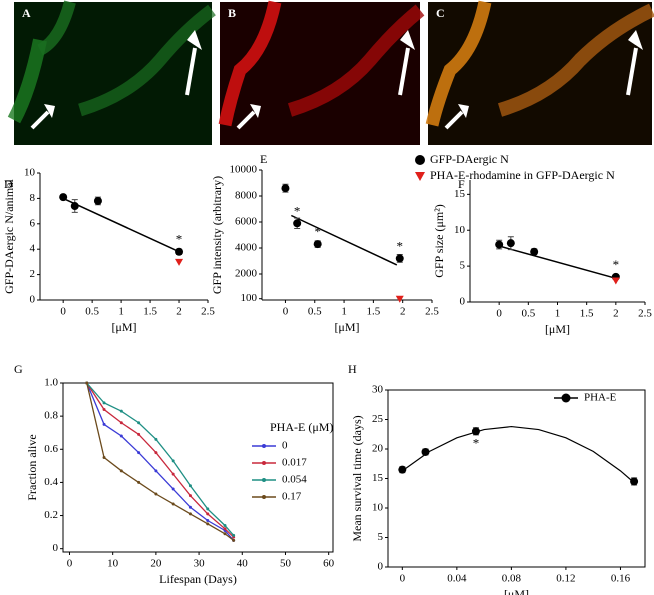 The width and height of the screenshot is (654, 595). What do you see at coordinates (378, 390) in the screenshot?
I see `y-tick-label: 30` at bounding box center [378, 390].